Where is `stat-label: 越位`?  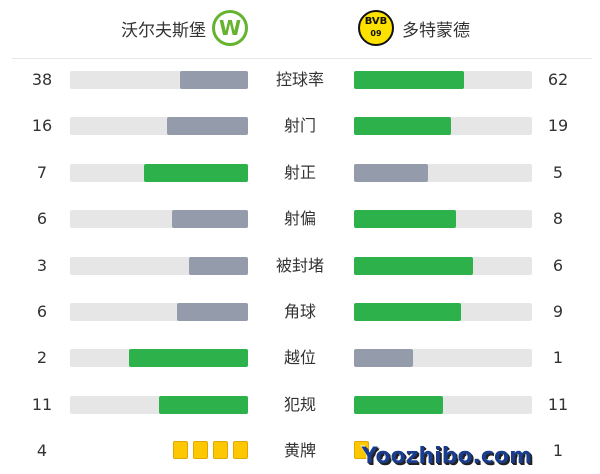
stat-label: 越位 is located at coordinates (299, 358).